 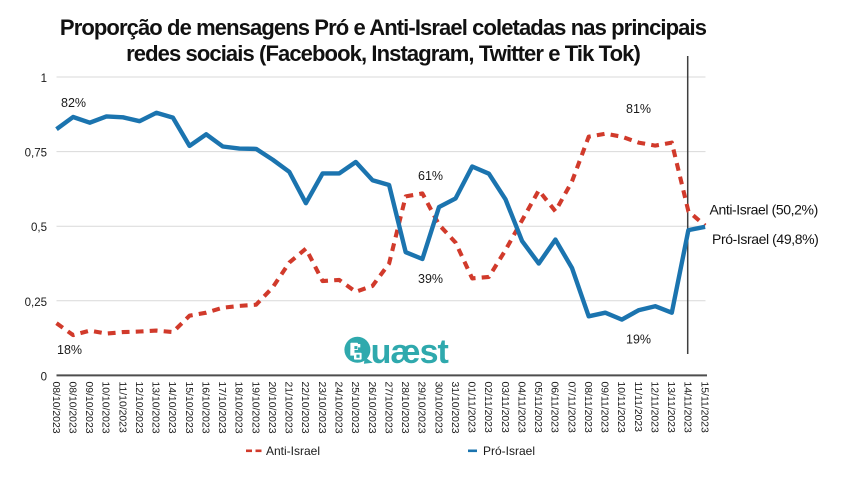 What do you see at coordinates (604, 407) in the screenshot?
I see `svg-text: 09/11/2023` at bounding box center [604, 407].